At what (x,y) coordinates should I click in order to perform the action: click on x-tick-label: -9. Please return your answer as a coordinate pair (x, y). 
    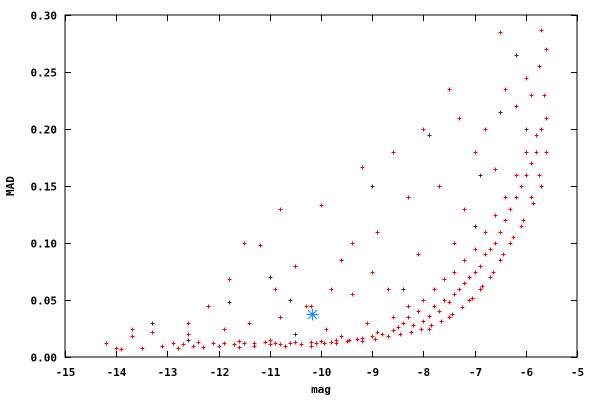
    Looking at the image, I should click on (372, 372).